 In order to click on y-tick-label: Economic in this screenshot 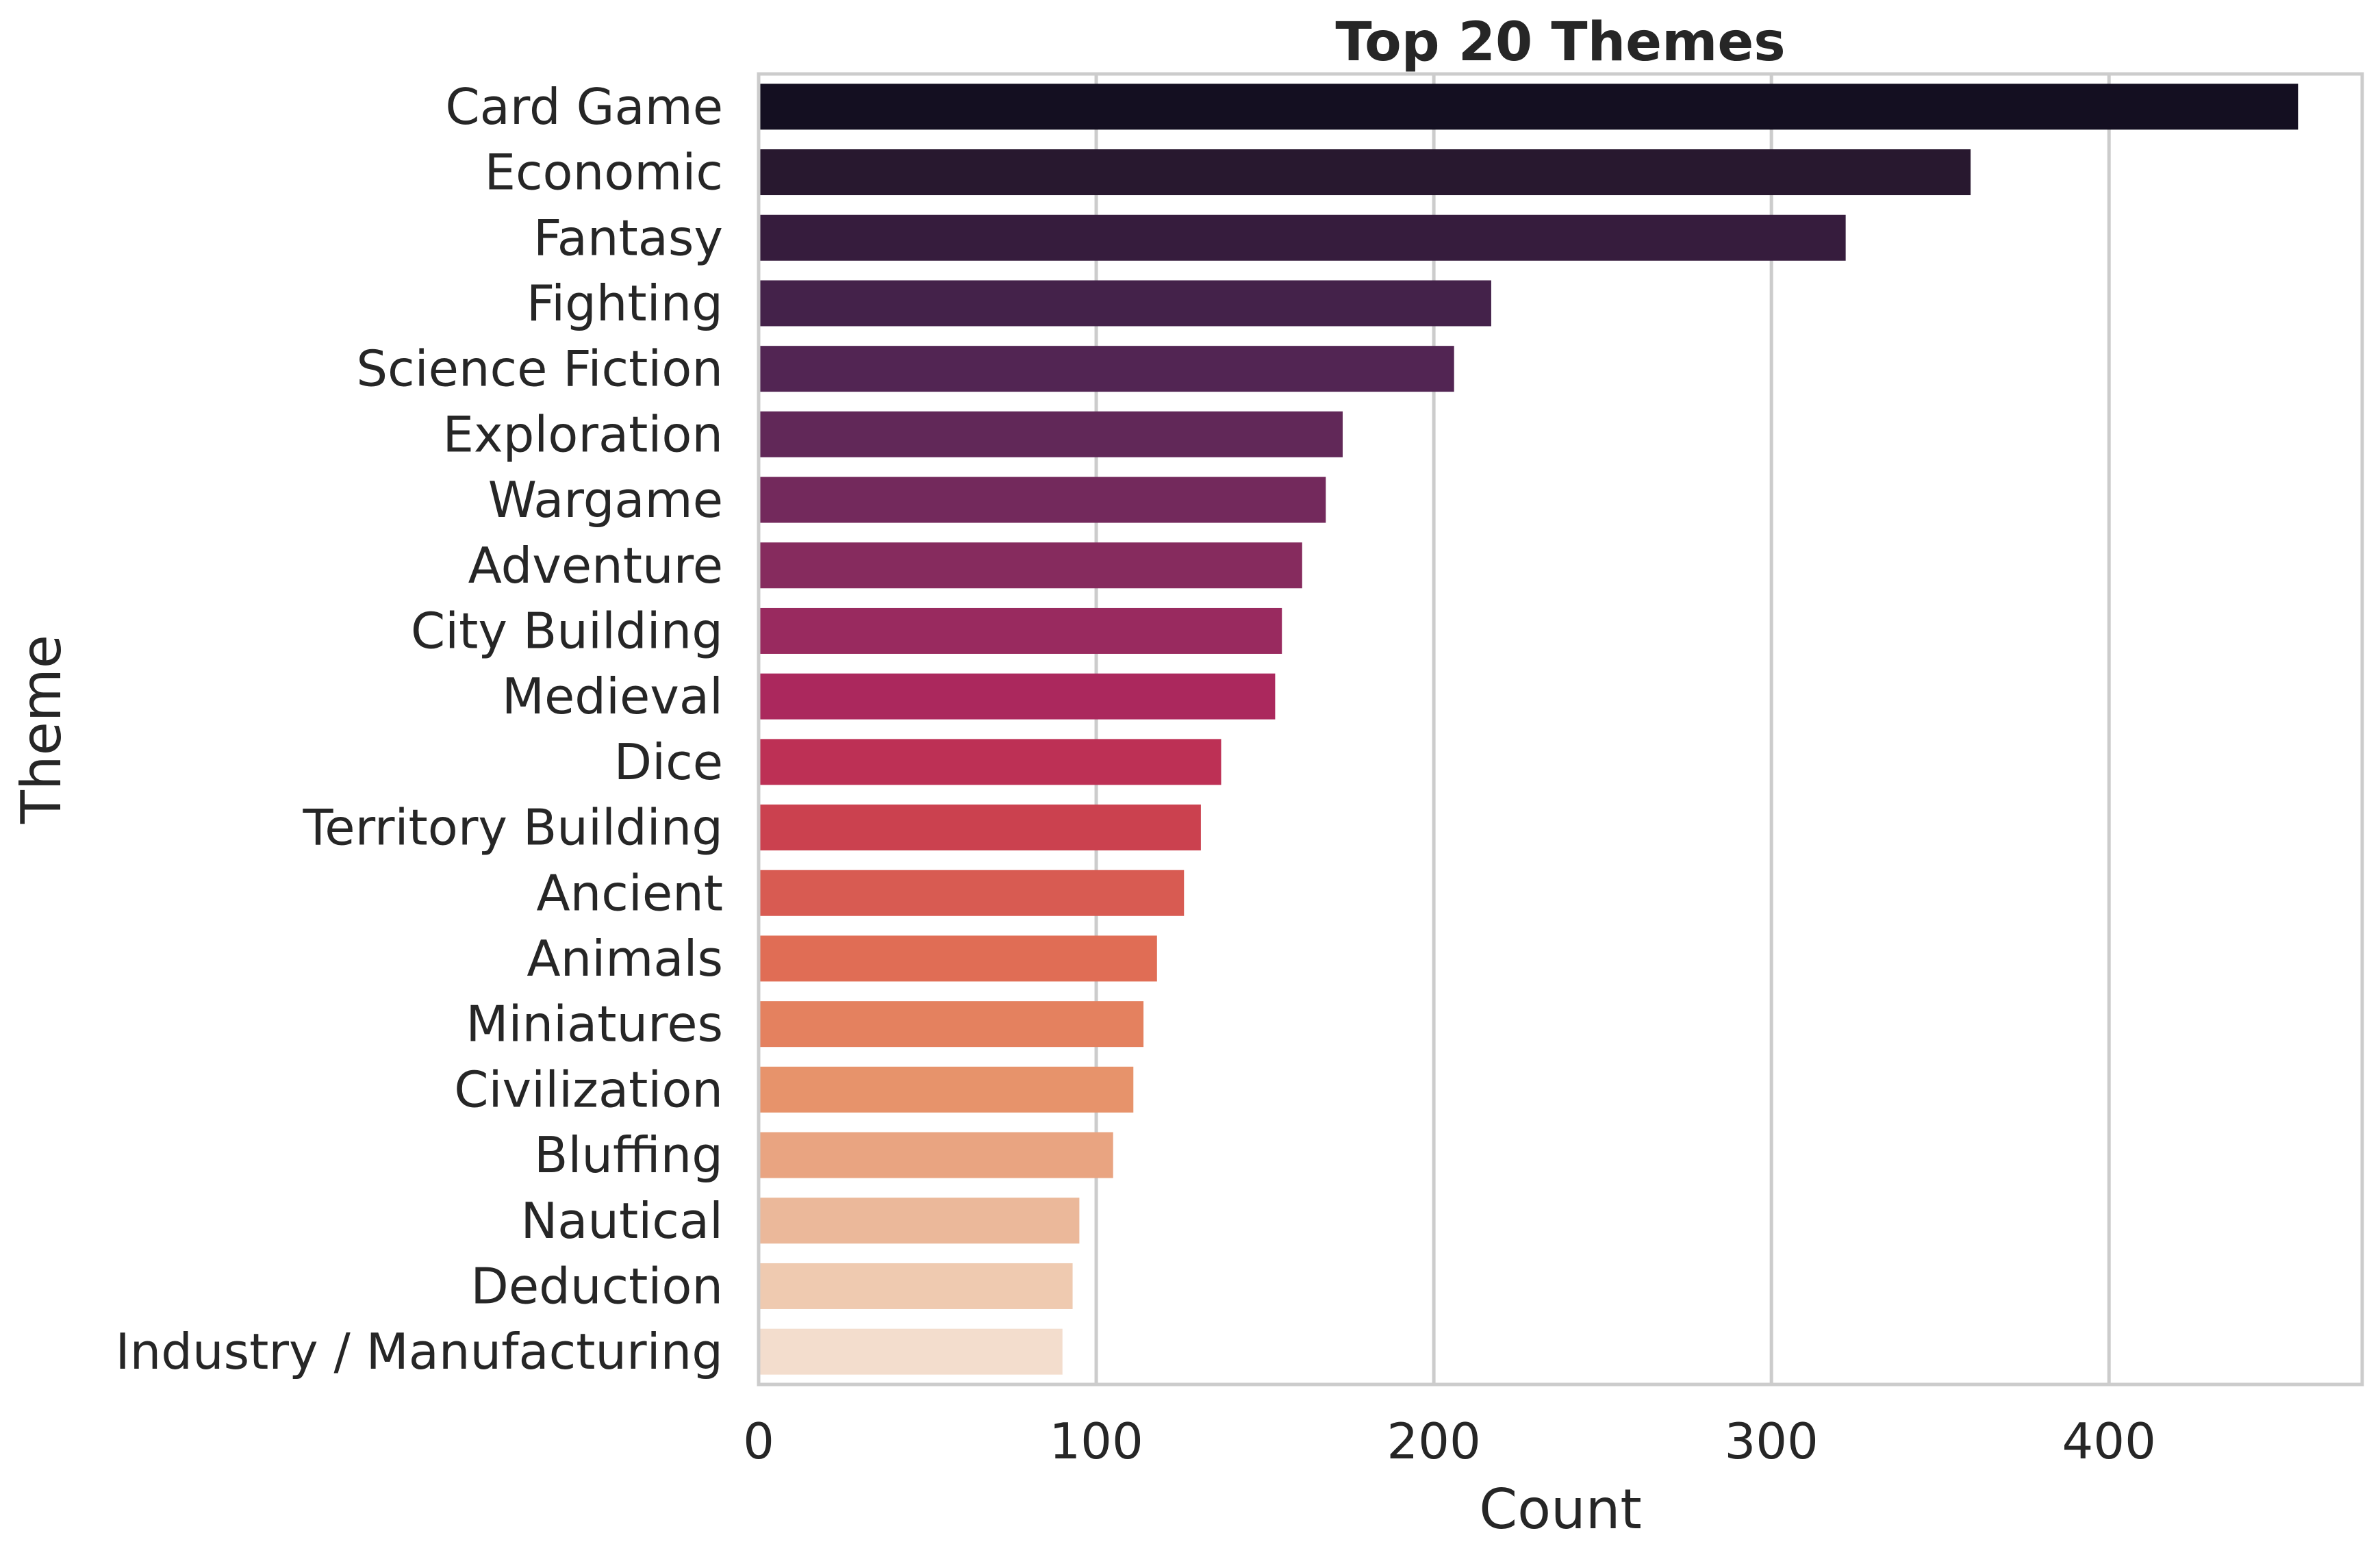, I will do `click(603, 172)`.